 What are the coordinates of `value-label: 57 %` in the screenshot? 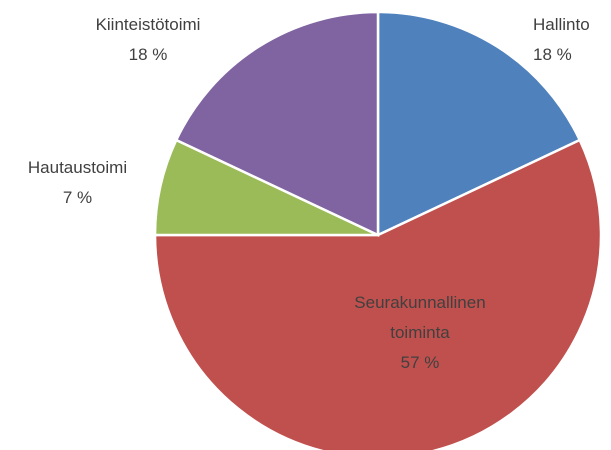 It's located at (420, 362).